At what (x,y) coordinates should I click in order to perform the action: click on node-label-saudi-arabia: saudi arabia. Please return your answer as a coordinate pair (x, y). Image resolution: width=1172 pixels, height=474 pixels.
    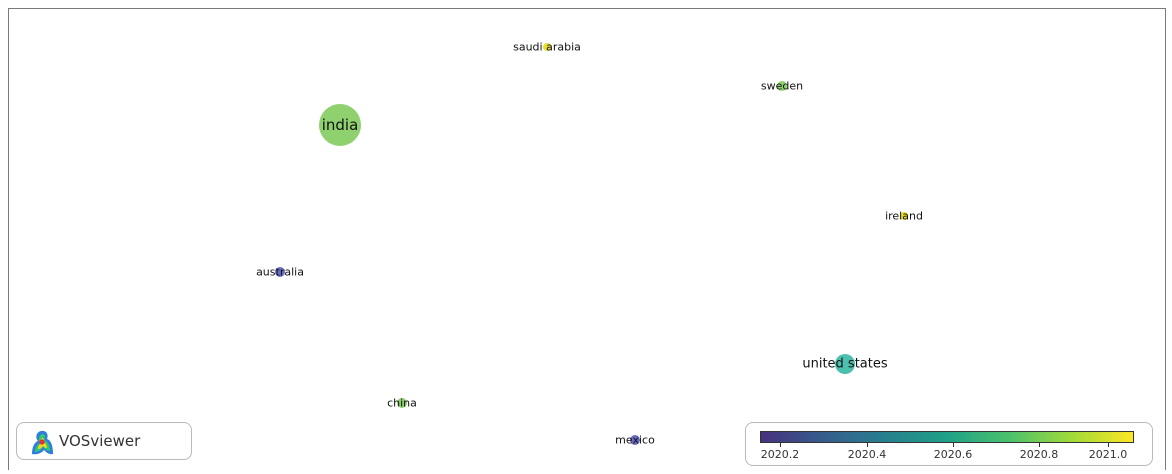
    Looking at the image, I should click on (547, 47).